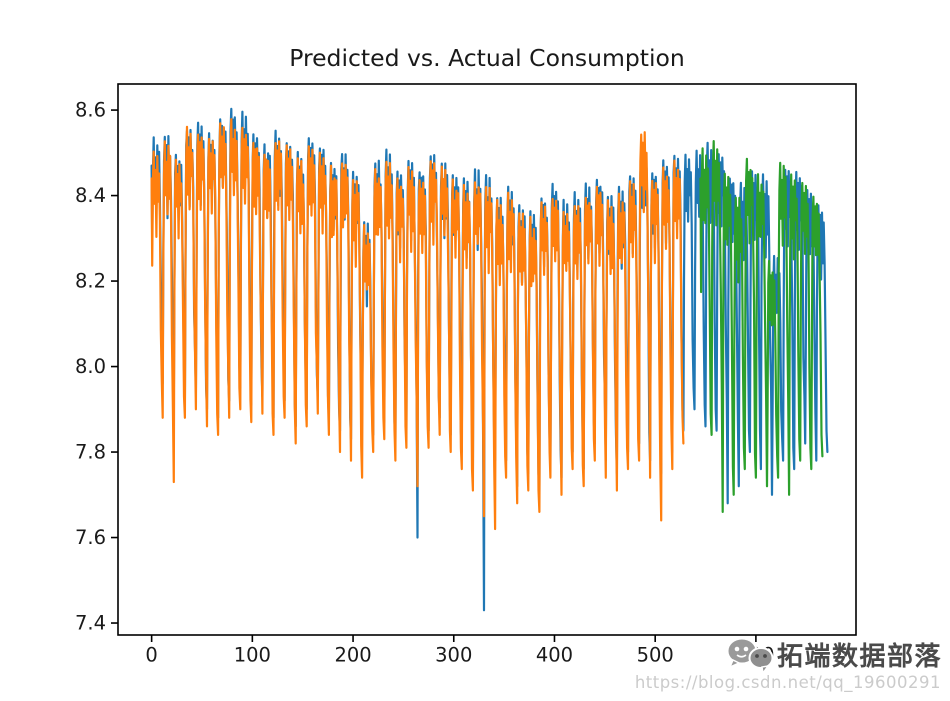 This screenshot has height=701, width=950. I want to click on y-tick-label: 8.4, so click(90, 195).